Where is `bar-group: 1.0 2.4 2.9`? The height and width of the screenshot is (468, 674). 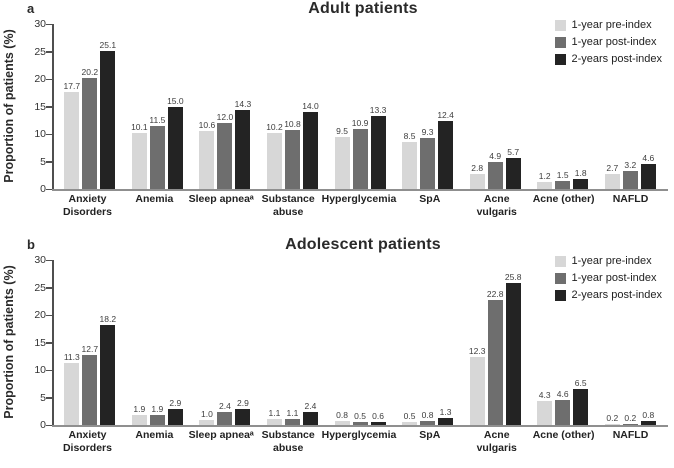
bar-group: 1.0 2.4 2.9 is located at coordinates (225, 411).